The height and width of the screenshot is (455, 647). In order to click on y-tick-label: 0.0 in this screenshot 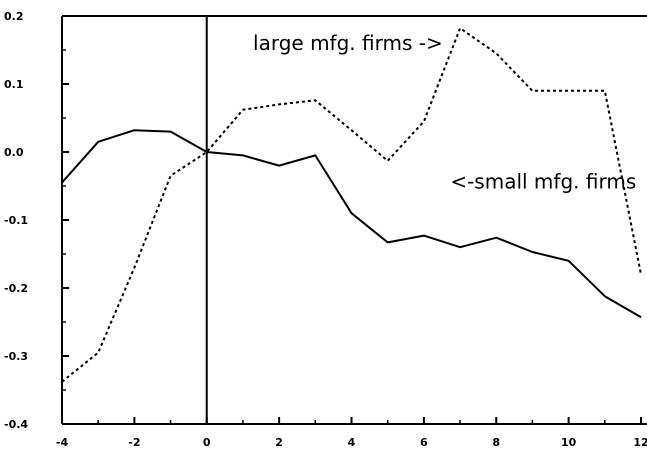, I will do `click(14, 152)`.